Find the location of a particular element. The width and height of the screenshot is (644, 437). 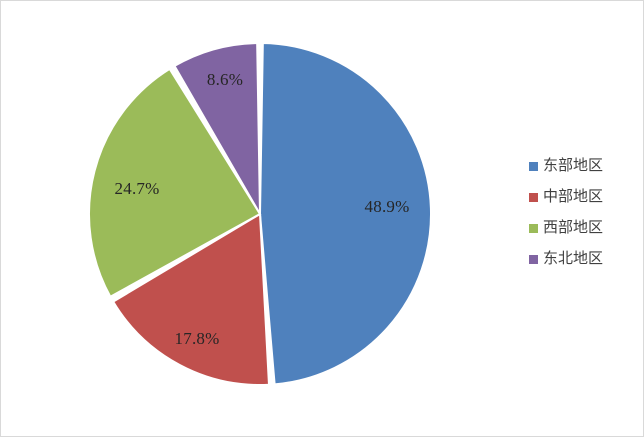

legend-item: 西部地区 is located at coordinates (579, 228).